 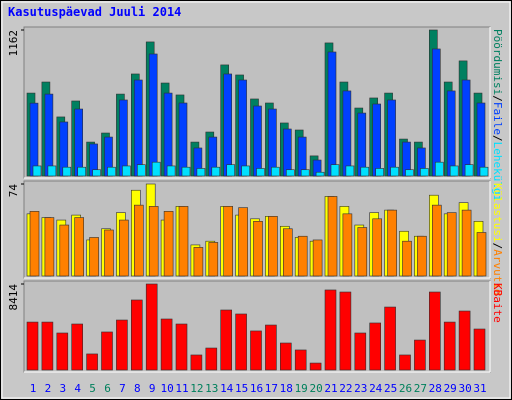 I want to click on x-tick-label: 6, so click(x=107, y=388).